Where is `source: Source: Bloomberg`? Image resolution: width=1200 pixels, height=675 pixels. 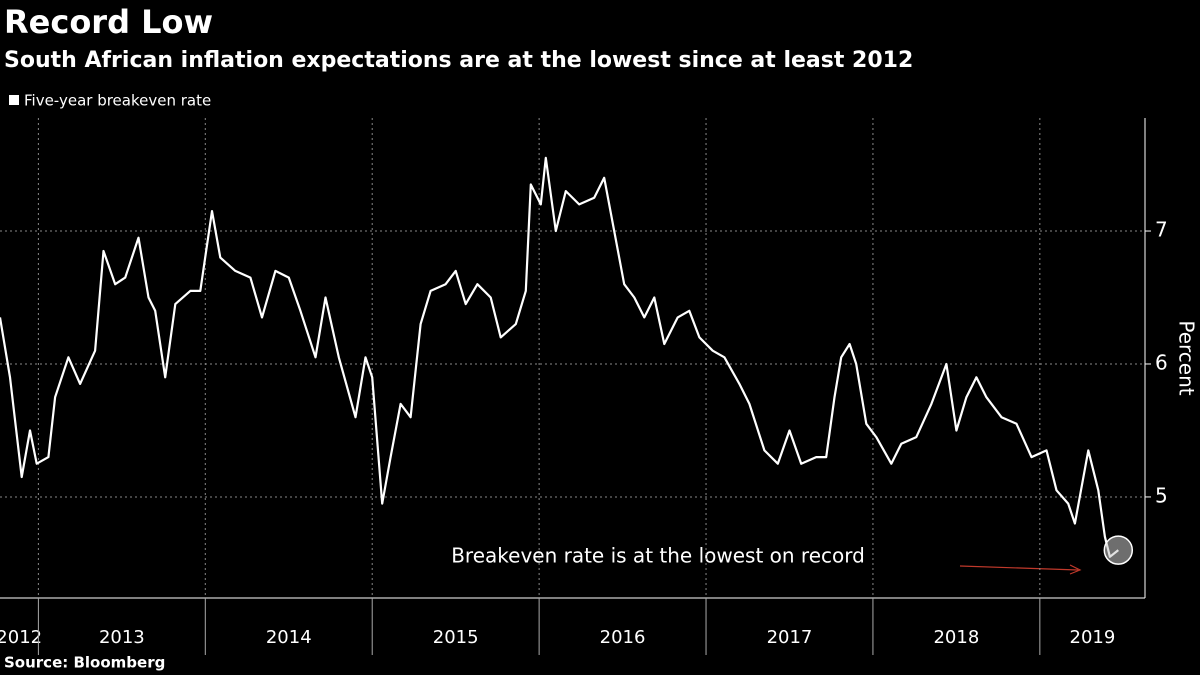 source: Source: Bloomberg is located at coordinates (84, 663).